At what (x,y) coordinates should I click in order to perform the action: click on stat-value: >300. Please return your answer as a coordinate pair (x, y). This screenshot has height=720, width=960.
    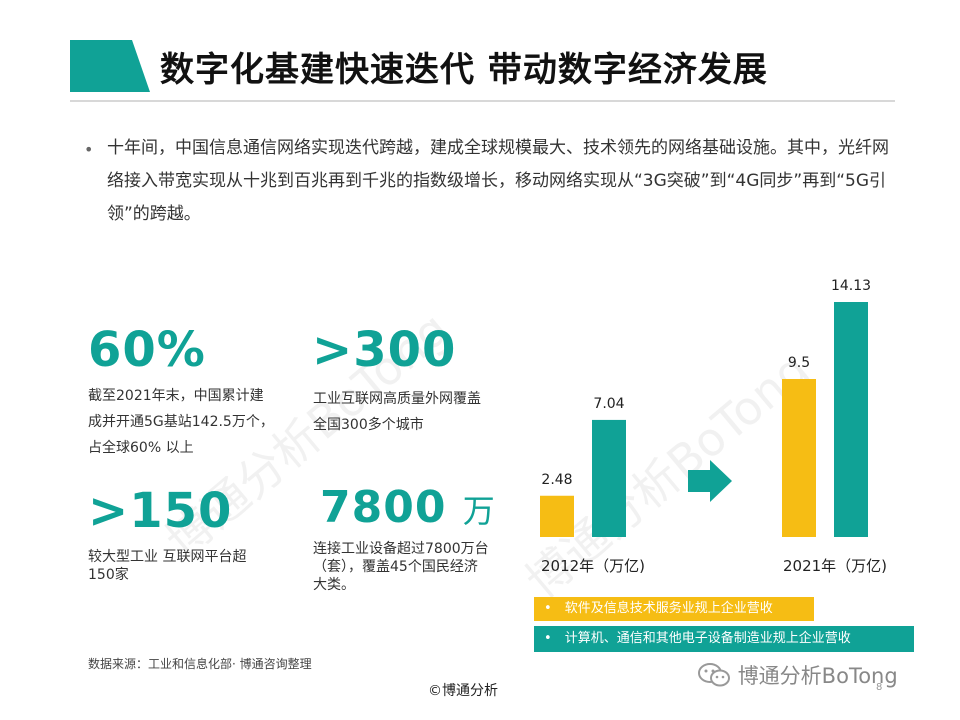
    Looking at the image, I should click on (384, 350).